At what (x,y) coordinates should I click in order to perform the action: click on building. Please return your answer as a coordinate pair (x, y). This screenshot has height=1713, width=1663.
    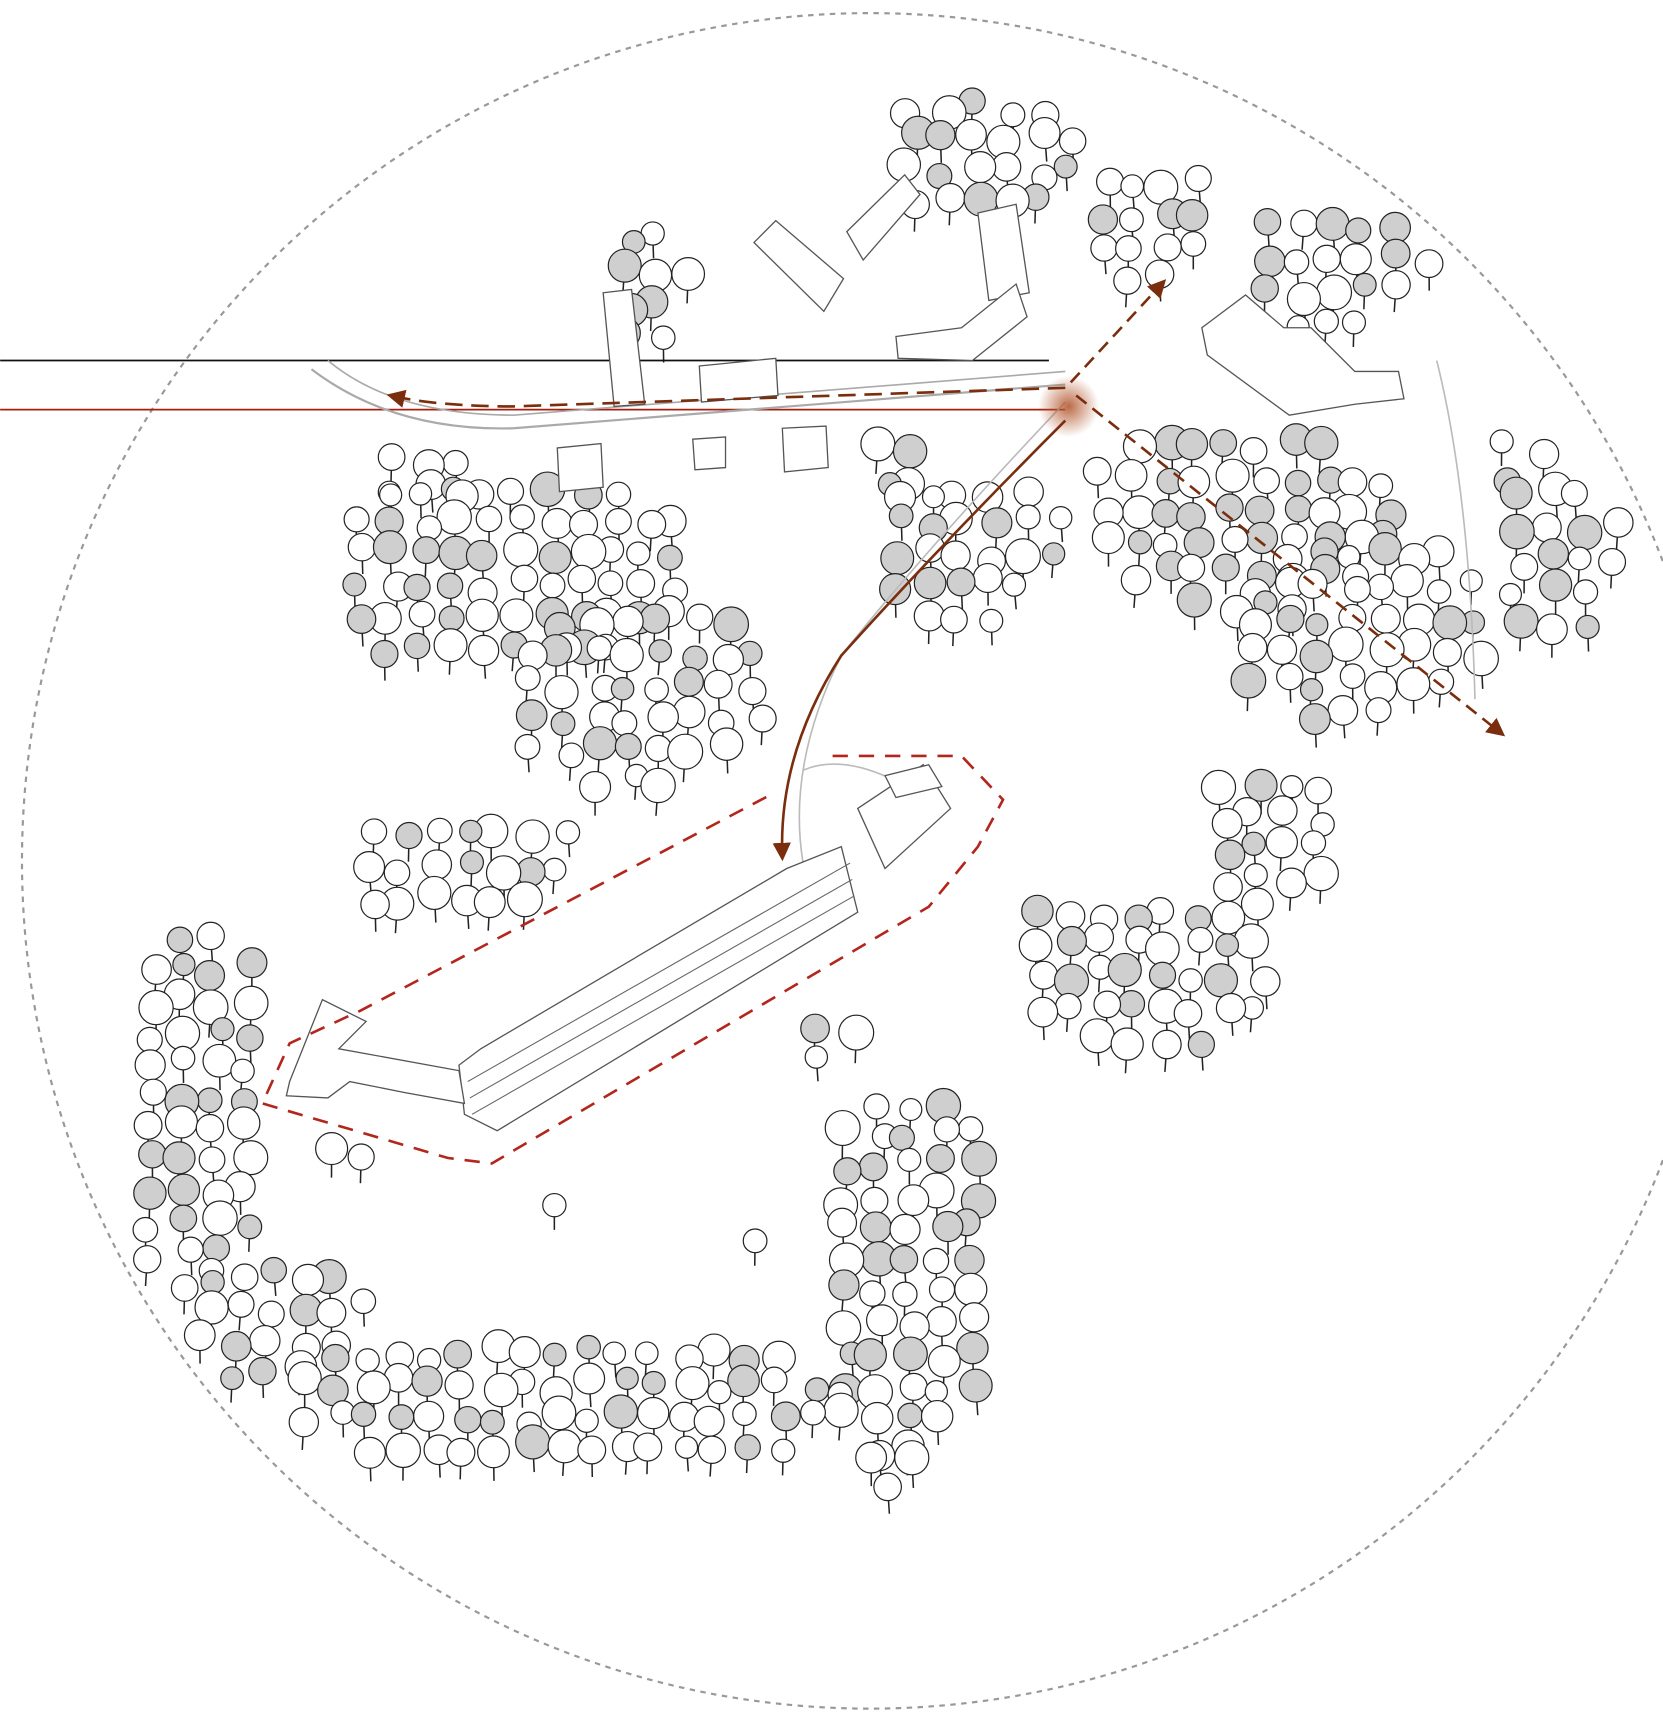
    Looking at the image, I should click on (805, 449).